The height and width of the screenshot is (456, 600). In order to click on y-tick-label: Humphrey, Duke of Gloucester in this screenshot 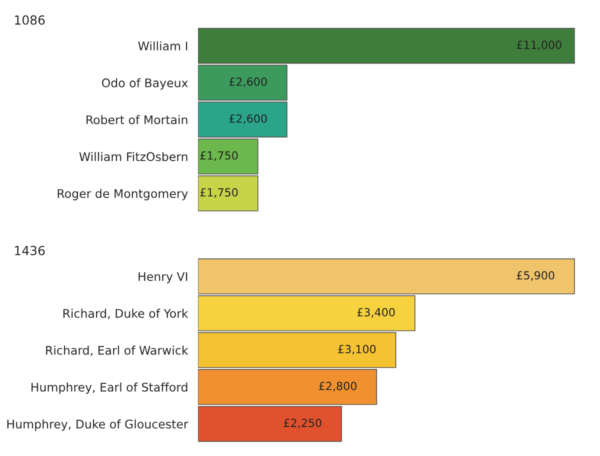, I will do `click(97, 425)`.